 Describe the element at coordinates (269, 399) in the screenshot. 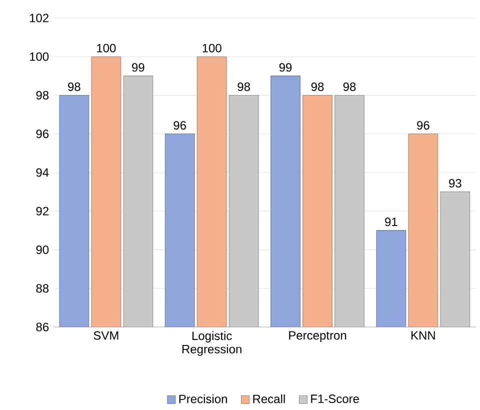

I see `legend-label: Recall` at that location.